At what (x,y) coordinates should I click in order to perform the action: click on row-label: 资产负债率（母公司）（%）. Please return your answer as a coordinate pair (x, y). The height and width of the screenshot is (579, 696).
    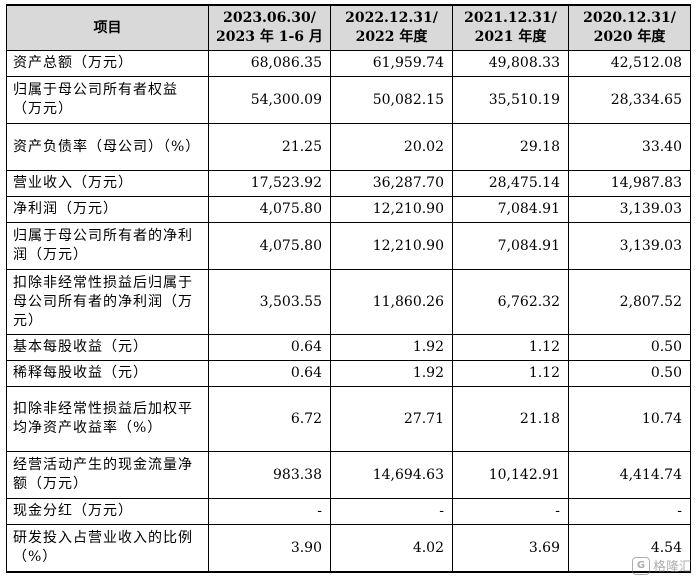
    Looking at the image, I should click on (107, 147).